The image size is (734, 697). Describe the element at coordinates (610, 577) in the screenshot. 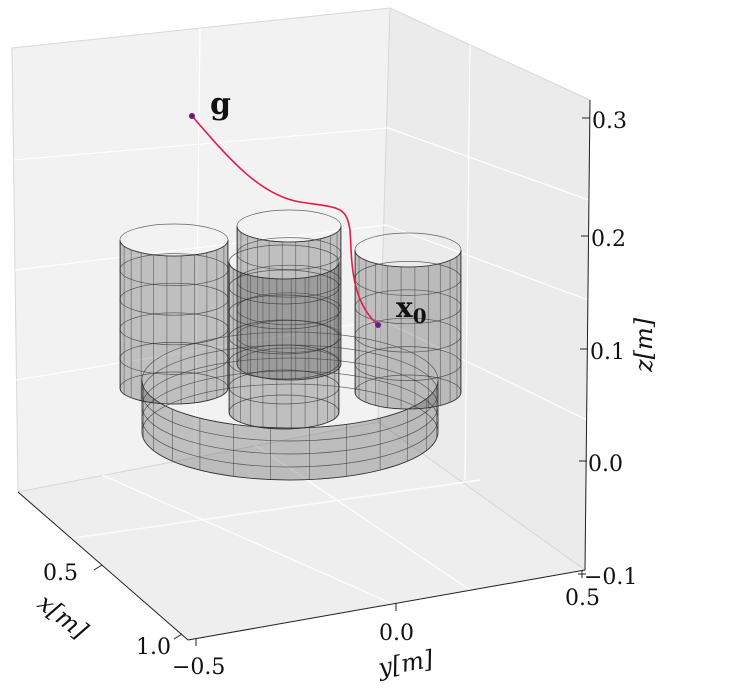

I see `z-tick-label: −0.1` at that location.